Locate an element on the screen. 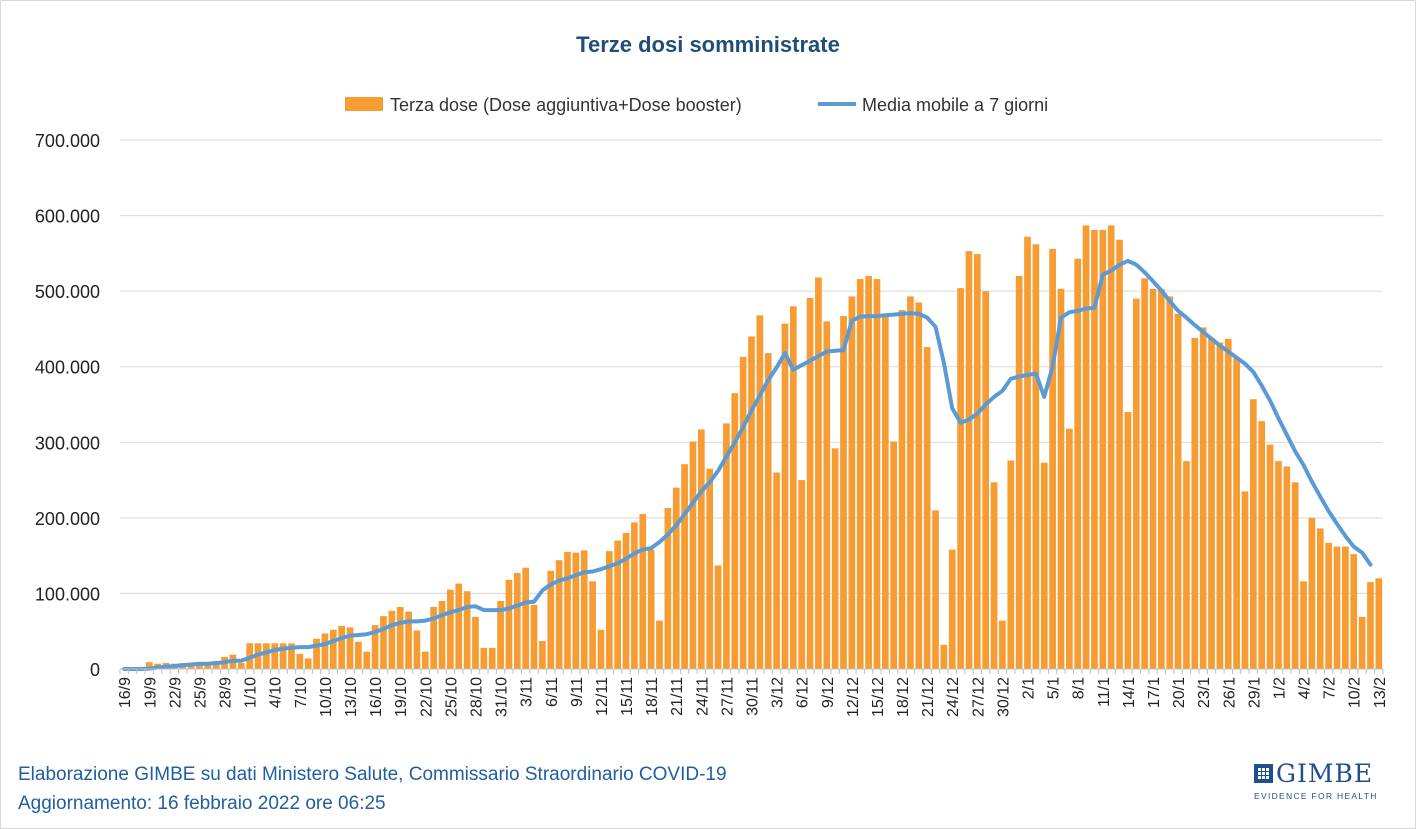  x-tick-label: 3/11 is located at coordinates (527, 692).